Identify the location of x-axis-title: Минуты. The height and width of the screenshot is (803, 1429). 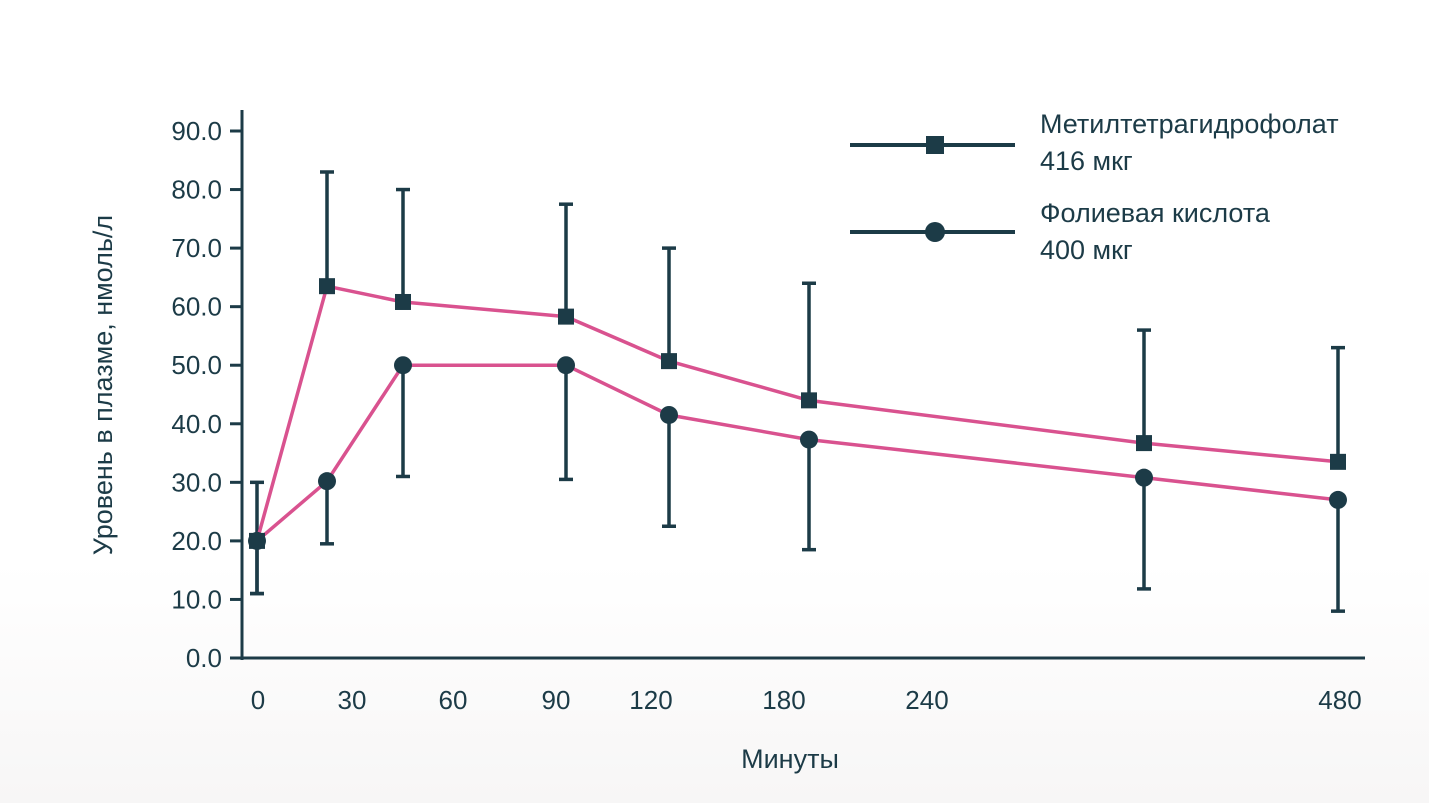
(790, 759).